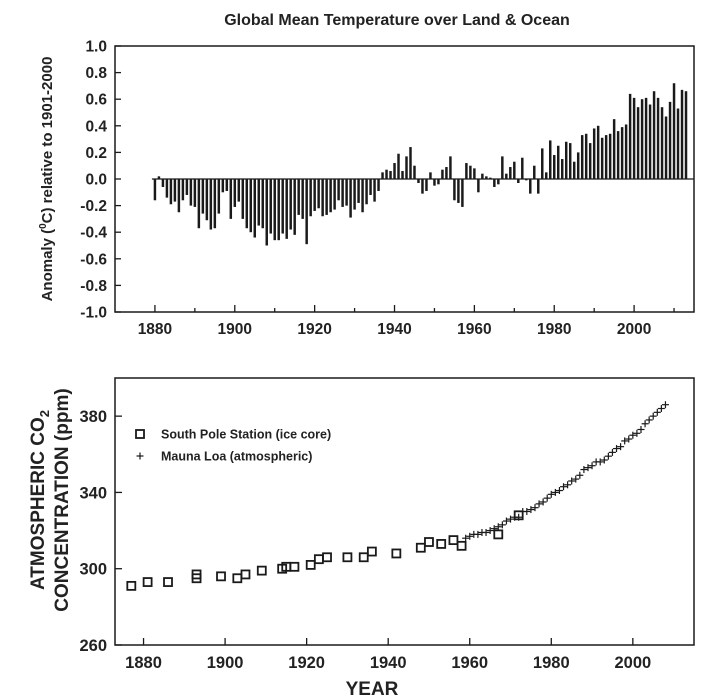 The width and height of the screenshot is (702, 698). What do you see at coordinates (62, 499) in the screenshot?
I see `co2-y-axis-label-line2: CONCENTRATION (ppm)` at bounding box center [62, 499].